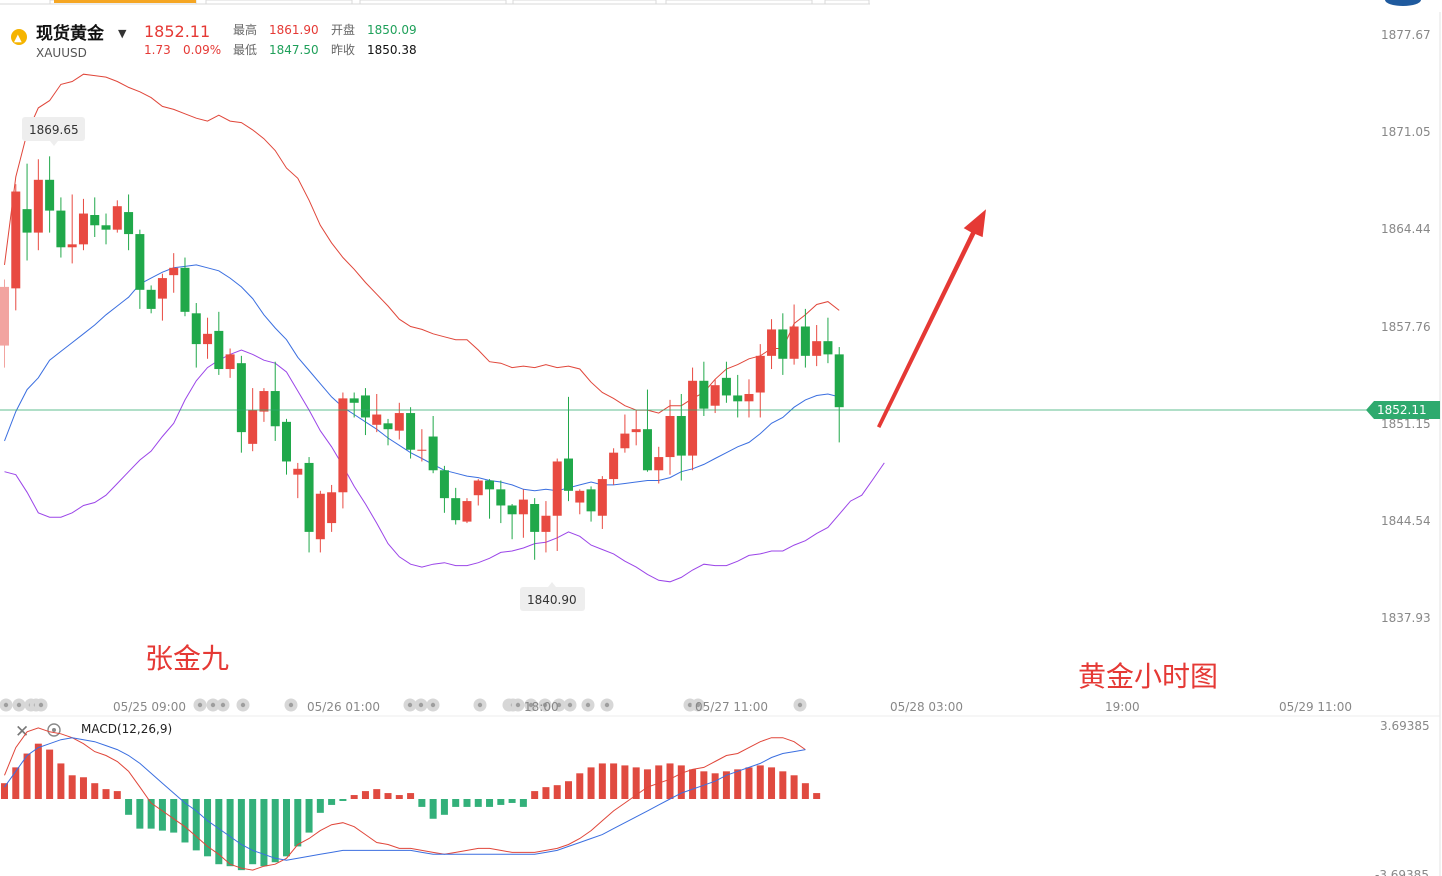  Describe the element at coordinates (1405, 726) in the screenshot. I see `macd-ymax: 3.69385` at that location.